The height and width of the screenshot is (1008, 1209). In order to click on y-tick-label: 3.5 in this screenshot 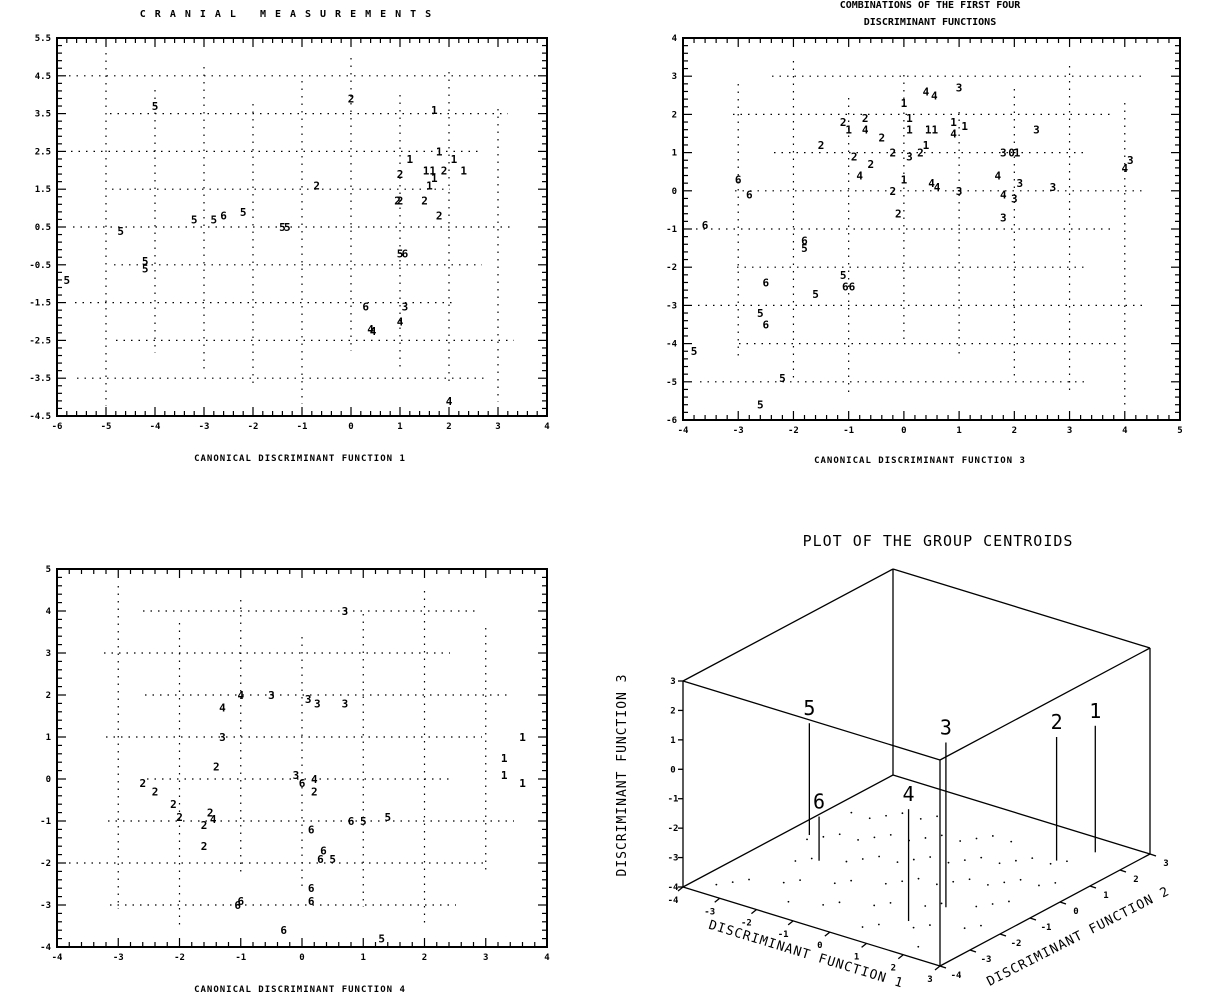, I will do `click(43, 115)`.